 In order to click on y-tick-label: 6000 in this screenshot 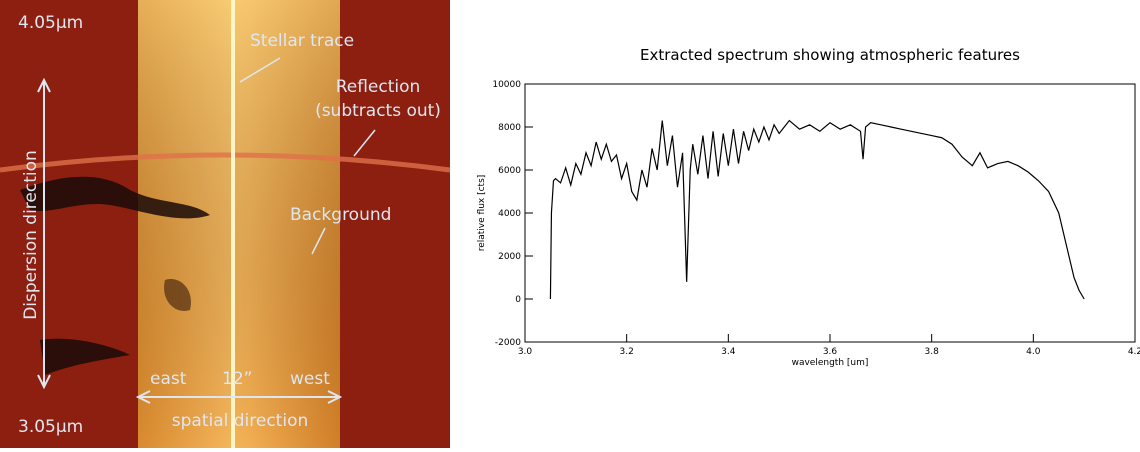, I will do `click(509, 171)`.